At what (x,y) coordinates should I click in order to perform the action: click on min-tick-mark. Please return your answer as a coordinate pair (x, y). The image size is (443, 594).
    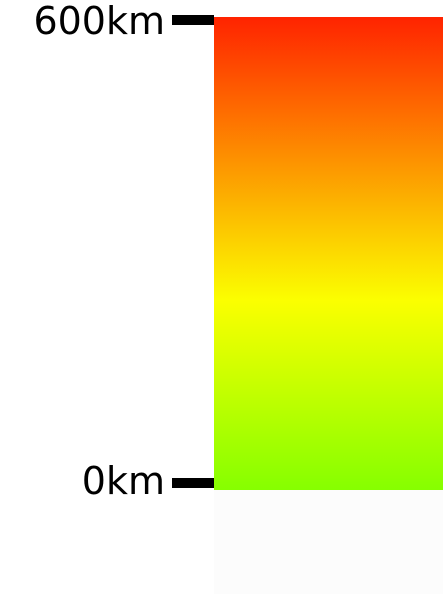
    Looking at the image, I should click on (193, 483).